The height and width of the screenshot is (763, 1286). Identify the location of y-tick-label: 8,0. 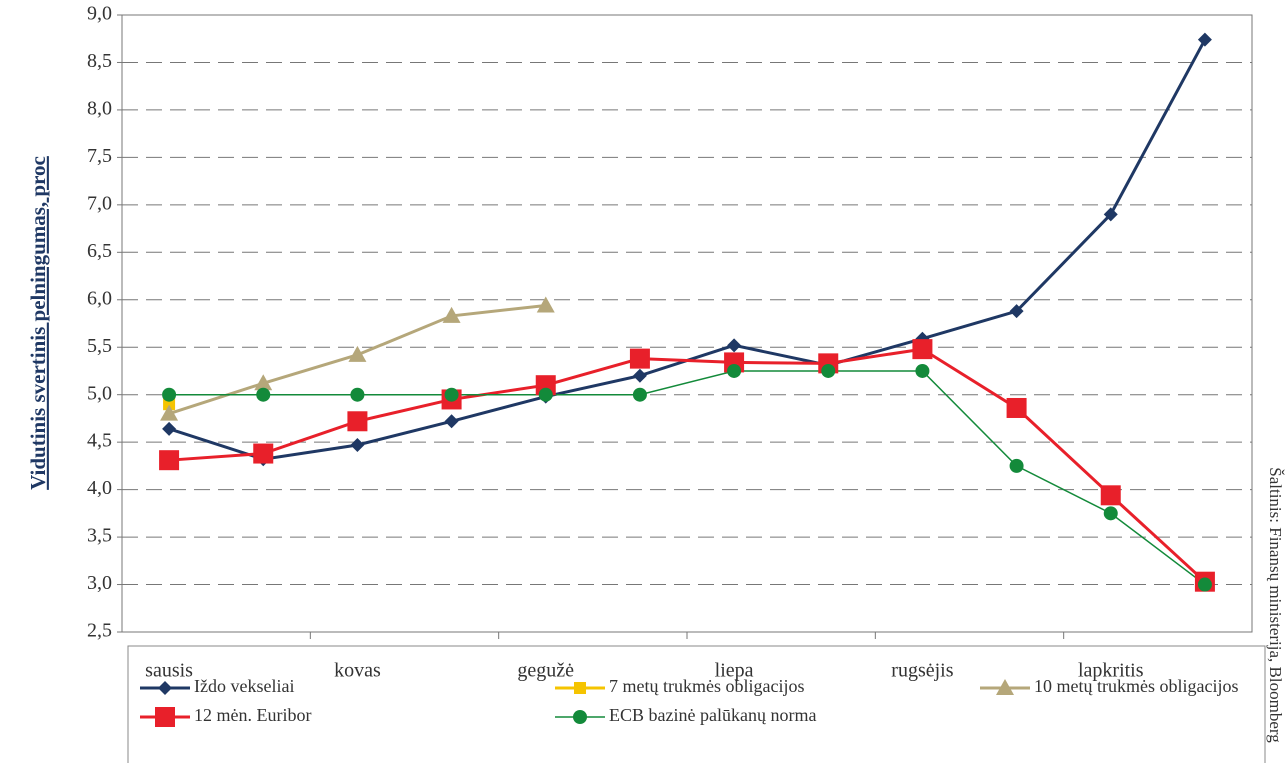
(99, 109).